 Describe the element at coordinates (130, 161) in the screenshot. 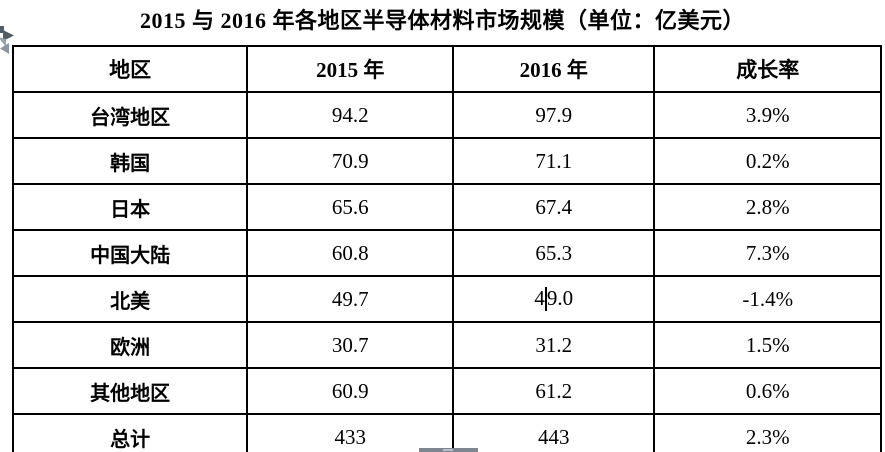

I see `region-cell: 韩国` at that location.